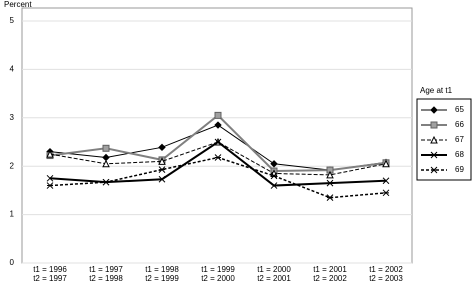  Describe the element at coordinates (386, 278) in the screenshot. I see `x-tick-label: t2 = 2003` at that location.